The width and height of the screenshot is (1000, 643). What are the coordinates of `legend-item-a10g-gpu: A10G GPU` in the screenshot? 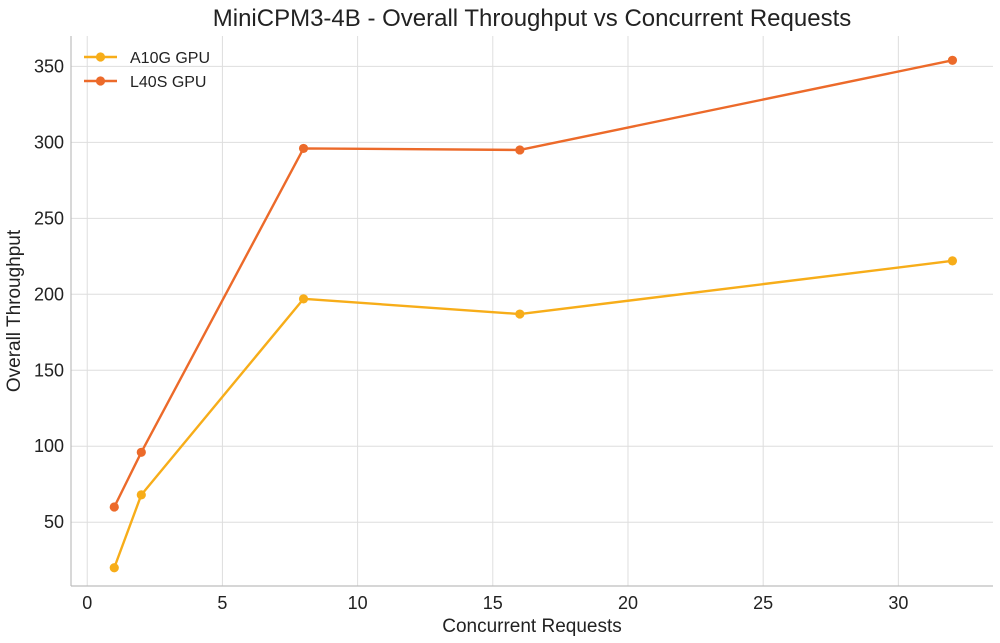 It's located at (147, 58).